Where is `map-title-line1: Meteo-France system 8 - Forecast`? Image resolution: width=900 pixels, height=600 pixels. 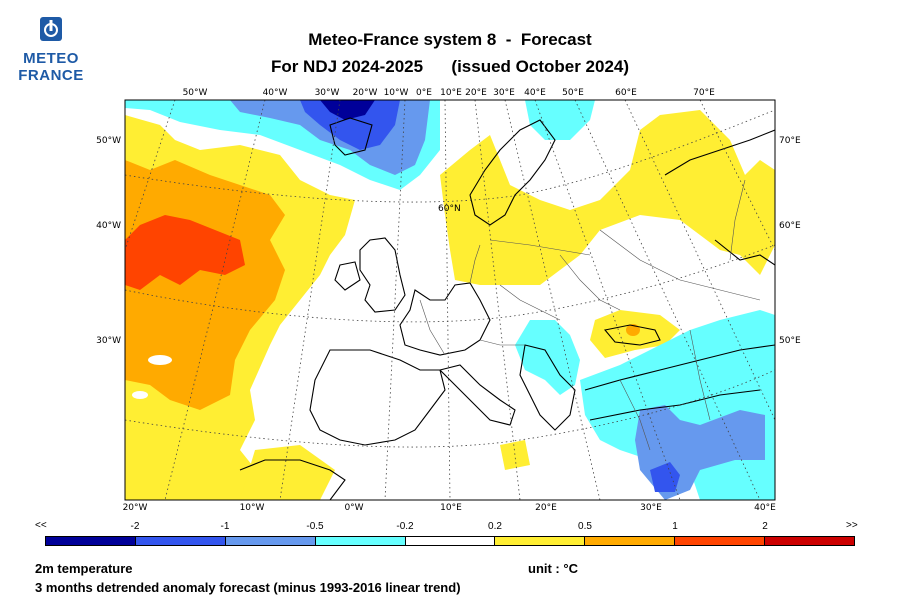
map-title-line1: Meteo-France system 8 - Forecast is located at coordinates (450, 39).